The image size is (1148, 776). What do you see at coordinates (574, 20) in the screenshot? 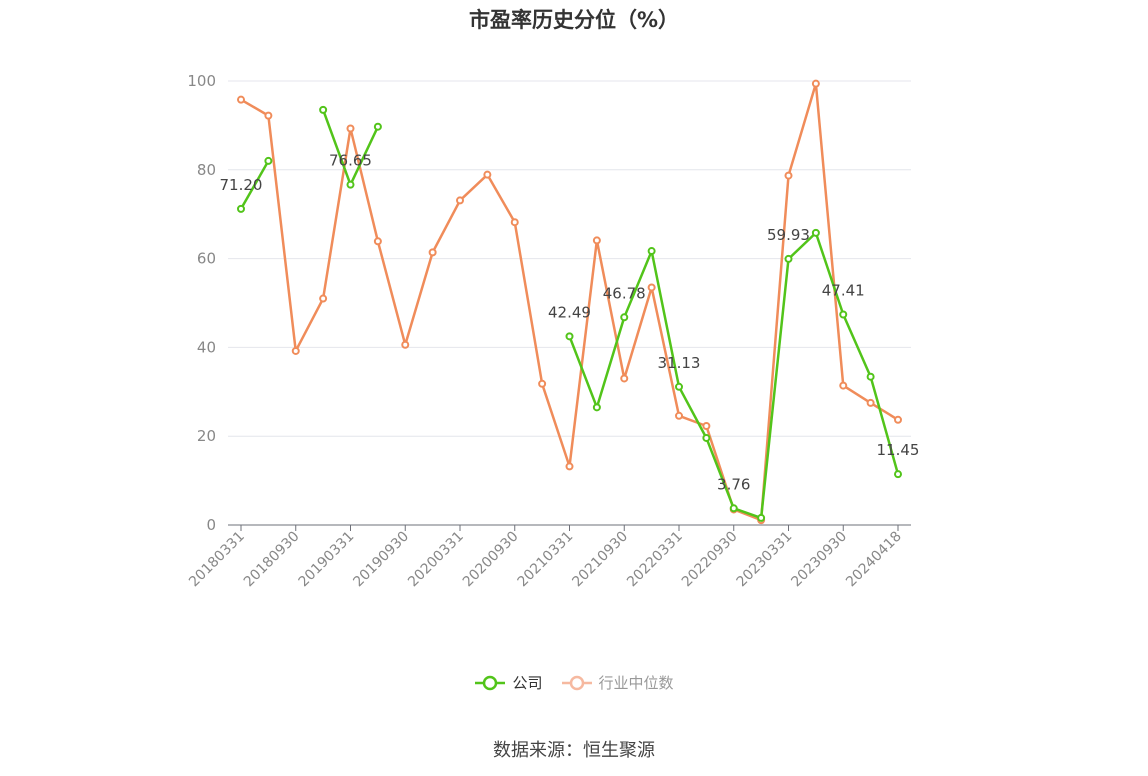
I see `chart-title: 市盈率历史分位（%）` at bounding box center [574, 20].